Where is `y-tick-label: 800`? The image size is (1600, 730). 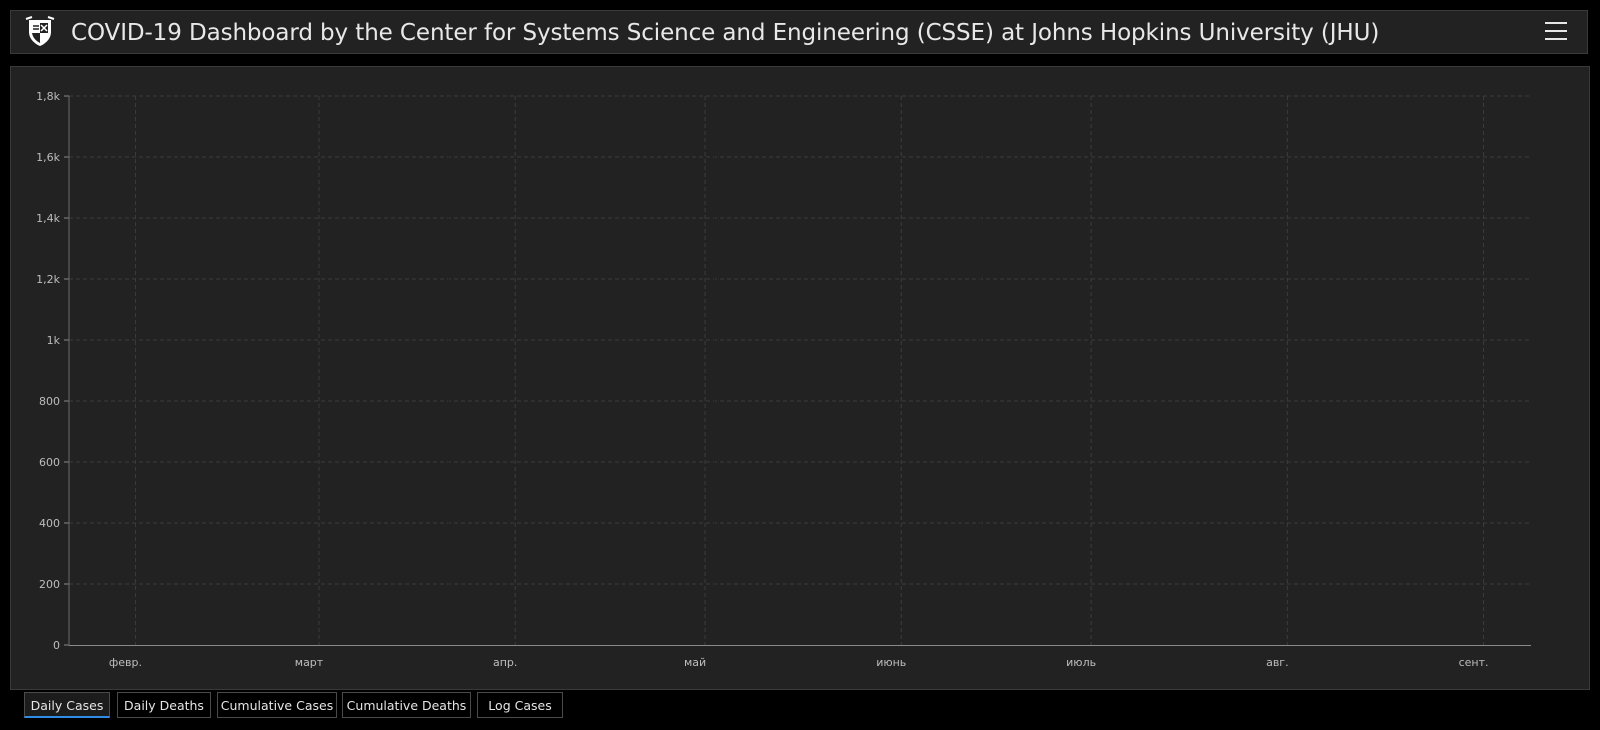 y-tick-label: 800 is located at coordinates (49, 401).